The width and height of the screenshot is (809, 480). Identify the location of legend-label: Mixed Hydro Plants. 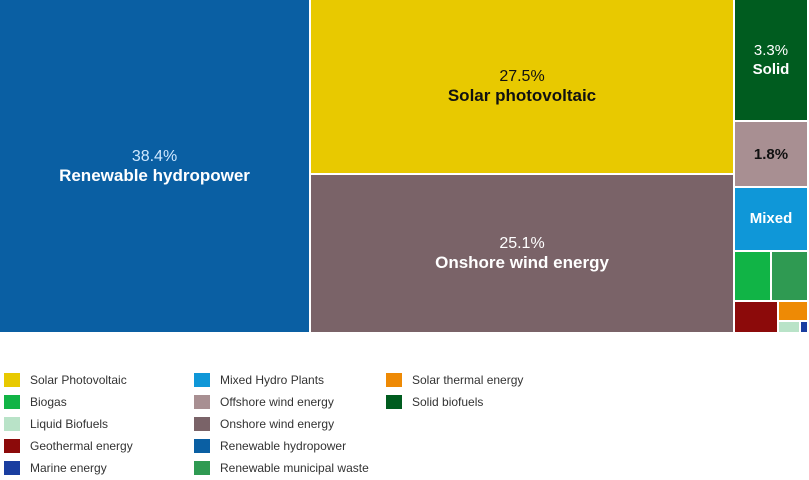
(272, 380).